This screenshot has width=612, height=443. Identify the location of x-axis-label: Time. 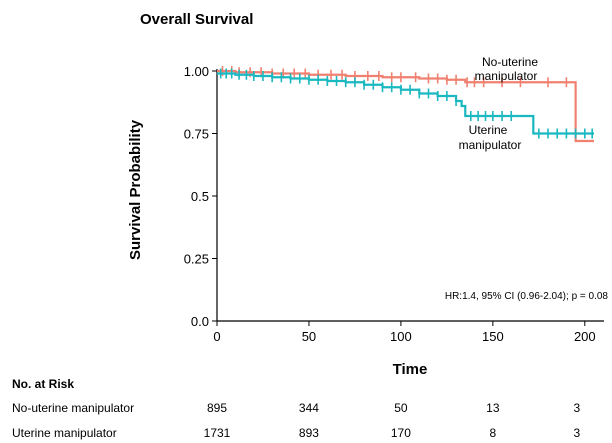
(410, 369).